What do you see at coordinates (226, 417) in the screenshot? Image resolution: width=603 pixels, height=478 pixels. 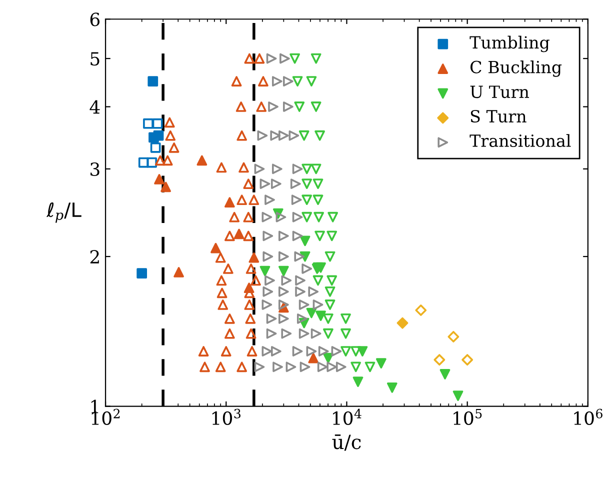 I see `x-tick-label: 10$^{3}$` at bounding box center [226, 417].